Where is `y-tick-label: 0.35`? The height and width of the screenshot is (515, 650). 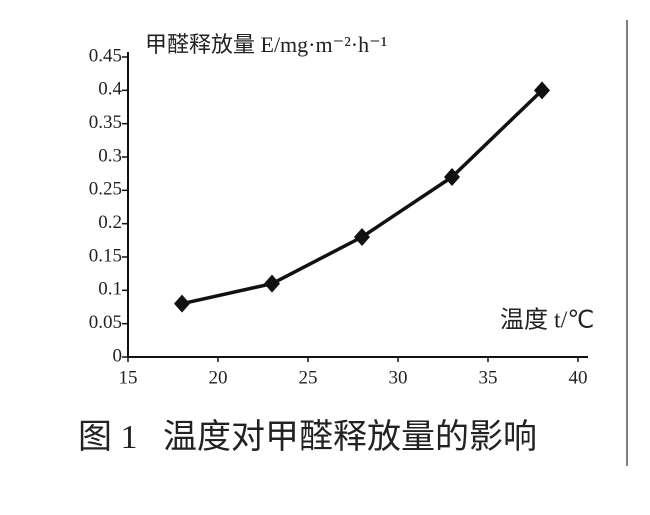 y-tick-label: 0.35 is located at coordinates (105, 122).